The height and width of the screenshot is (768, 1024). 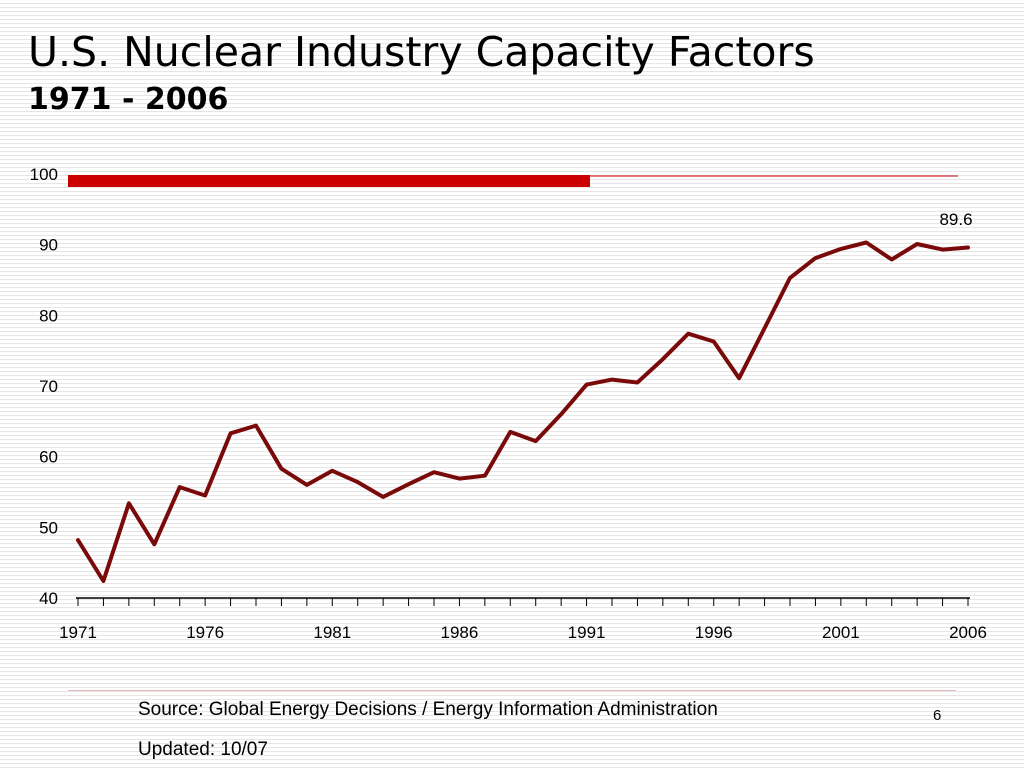 What do you see at coordinates (512, 690) in the screenshot?
I see `footer-divider` at bounding box center [512, 690].